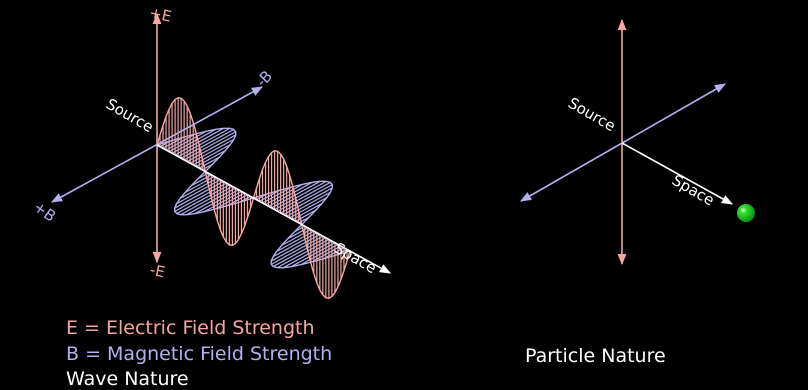 This screenshot has width=808, height=390. I want to click on legend-b: B = Magnetic Field Strength, so click(199, 354).